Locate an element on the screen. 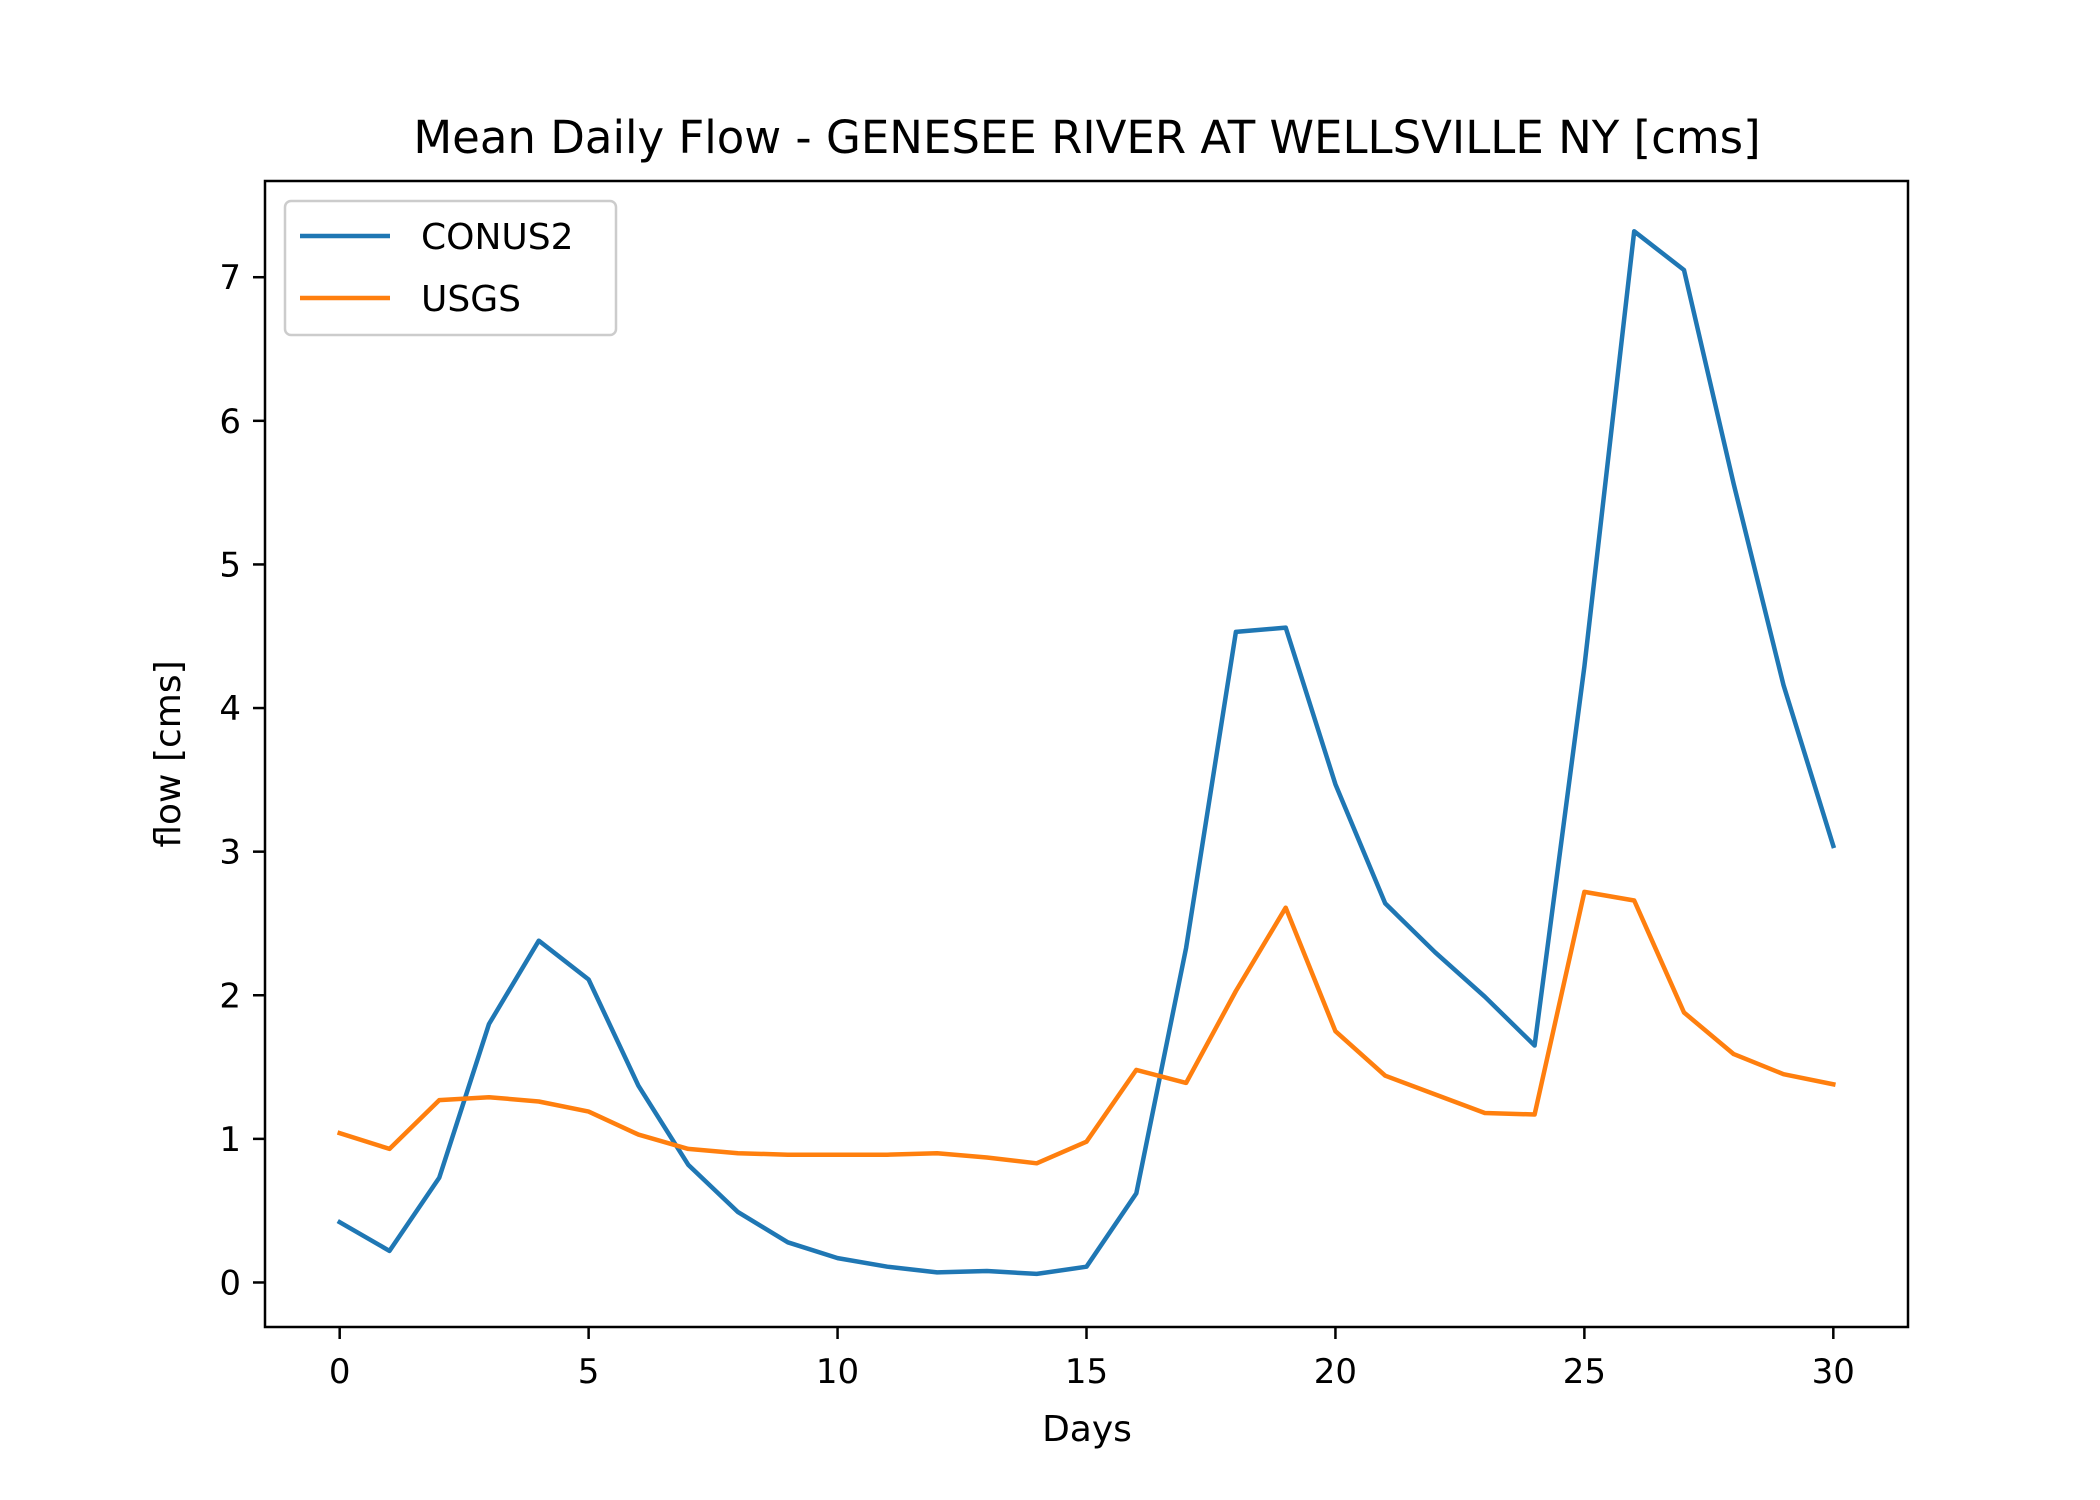  legend: CONUS2 USGS is located at coordinates (450, 268).